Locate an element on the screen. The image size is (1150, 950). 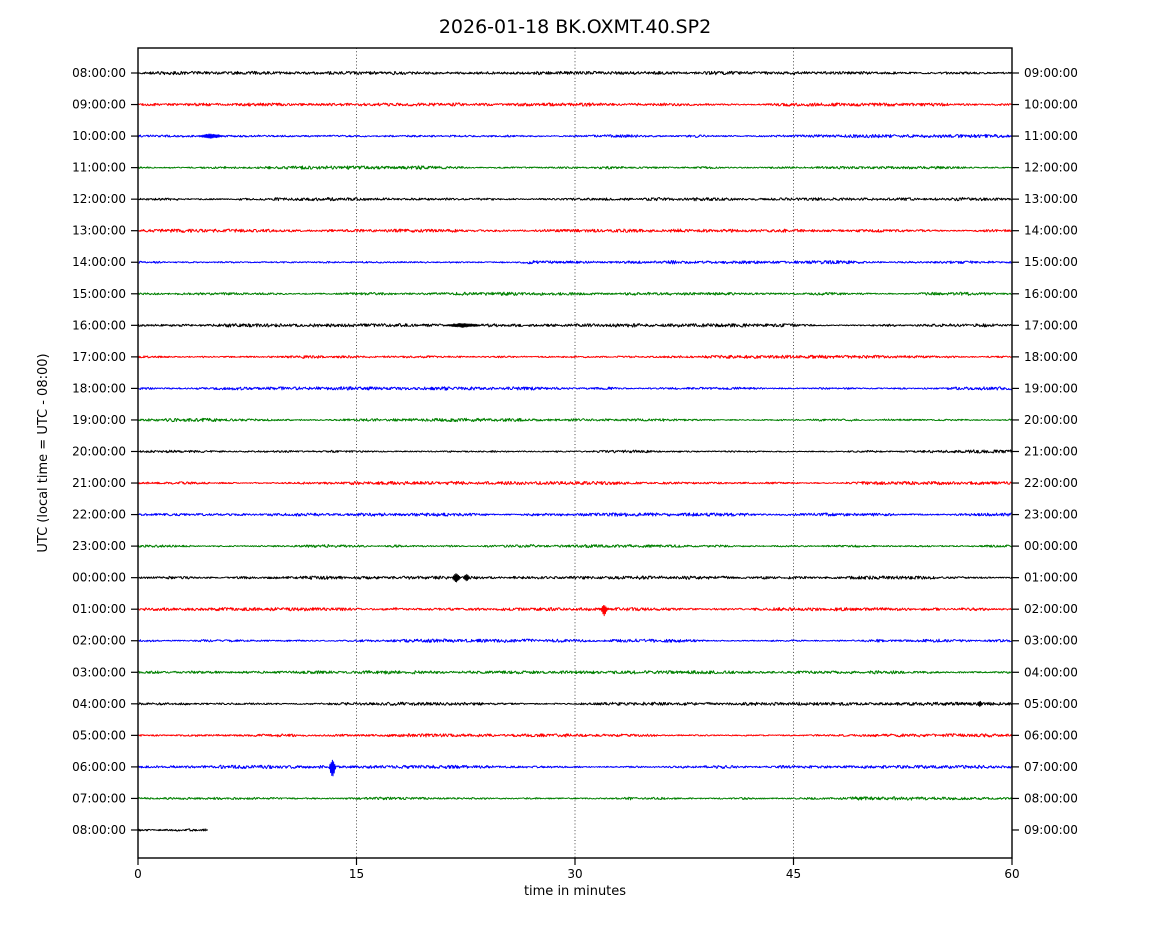
row-label-right: 18:00:00 is located at coordinates (1051, 357).